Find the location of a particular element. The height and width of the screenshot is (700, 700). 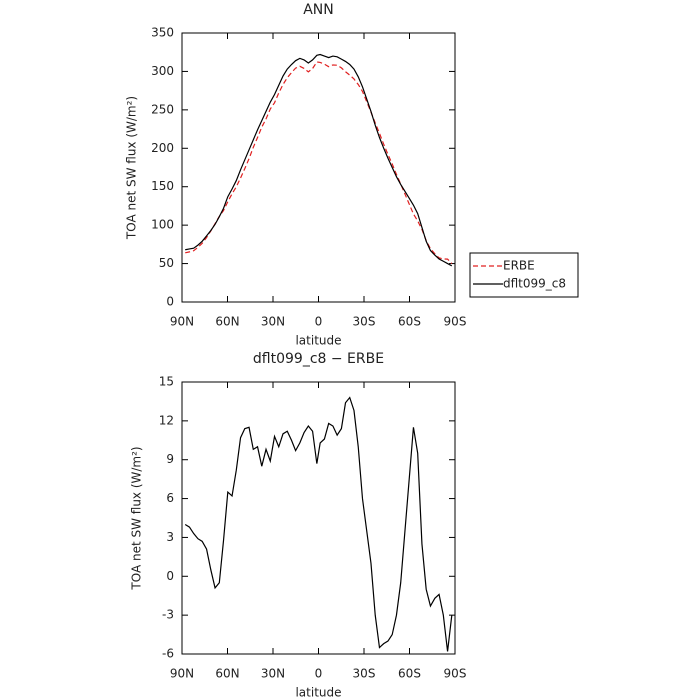

y-tick-label: -6 is located at coordinates (168, 654).